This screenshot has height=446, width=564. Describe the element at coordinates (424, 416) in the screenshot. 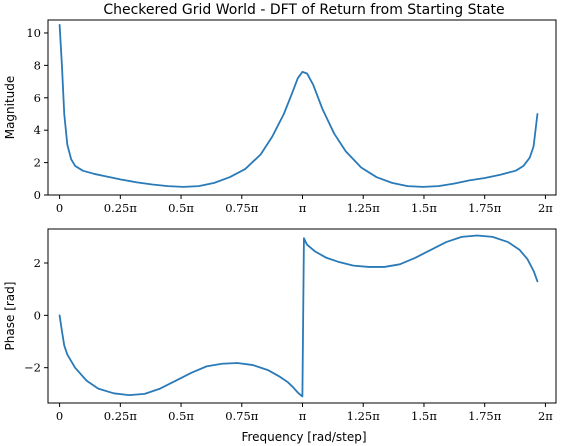

I see `phase-x-tick-label: 1.5π` at that location.